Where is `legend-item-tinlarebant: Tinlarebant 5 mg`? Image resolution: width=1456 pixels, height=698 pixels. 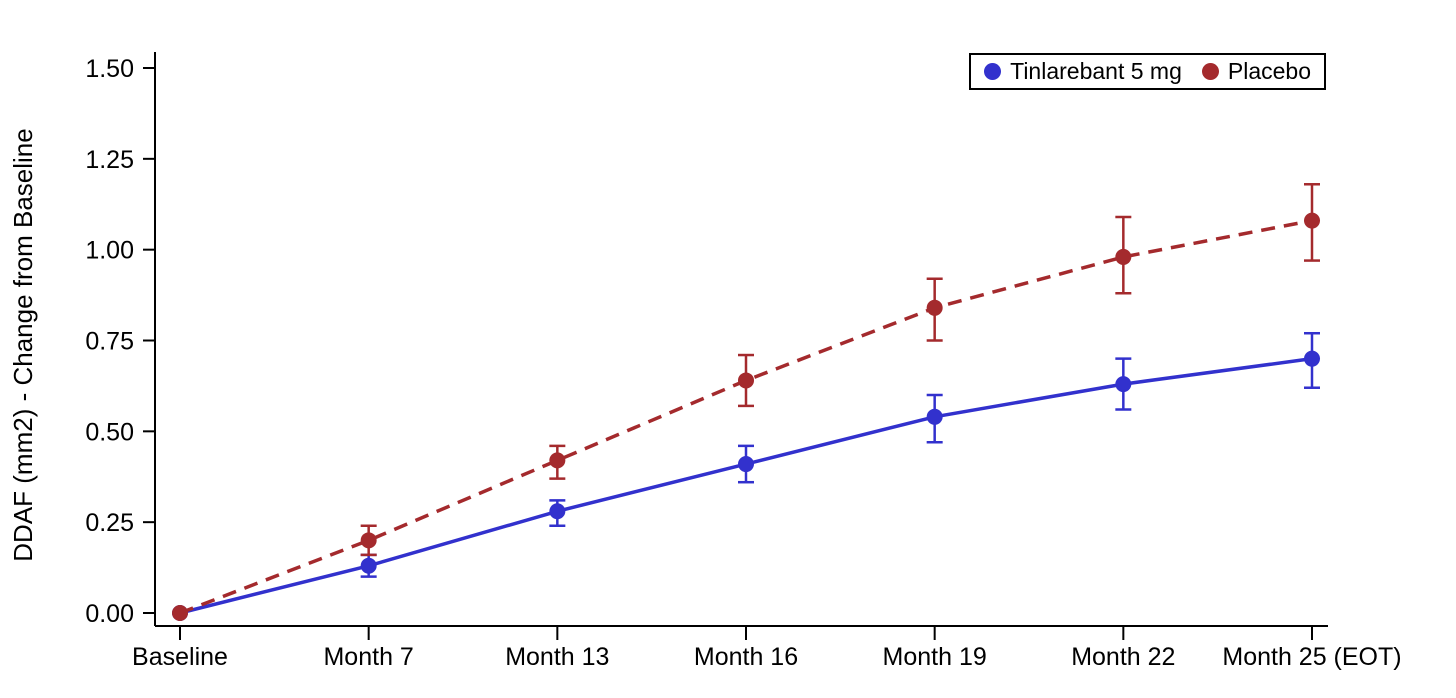
legend-item-tinlarebant: Tinlarebant 5 mg is located at coordinates (1083, 71).